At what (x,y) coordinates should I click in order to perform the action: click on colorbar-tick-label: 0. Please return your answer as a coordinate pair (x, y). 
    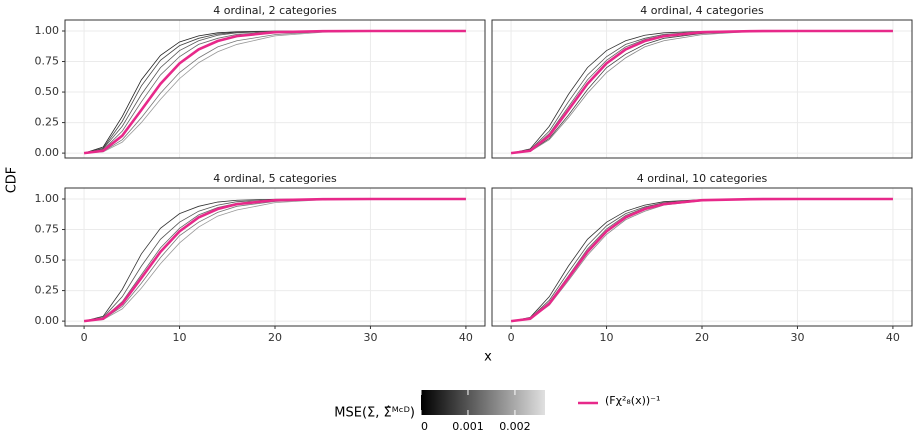
    Looking at the image, I should click on (424, 426).